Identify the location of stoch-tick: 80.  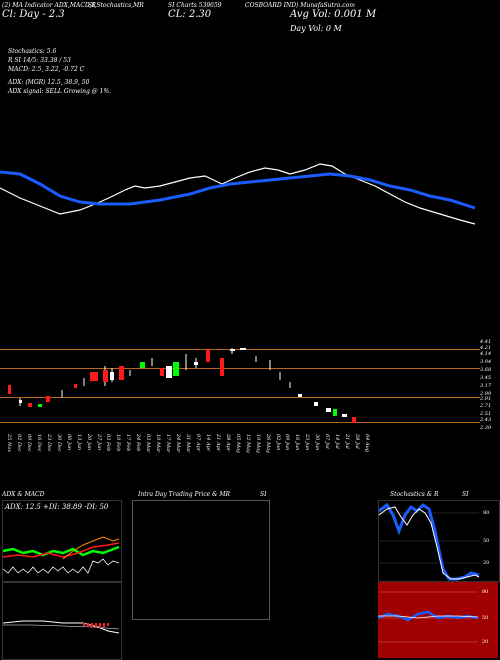
(486, 513).